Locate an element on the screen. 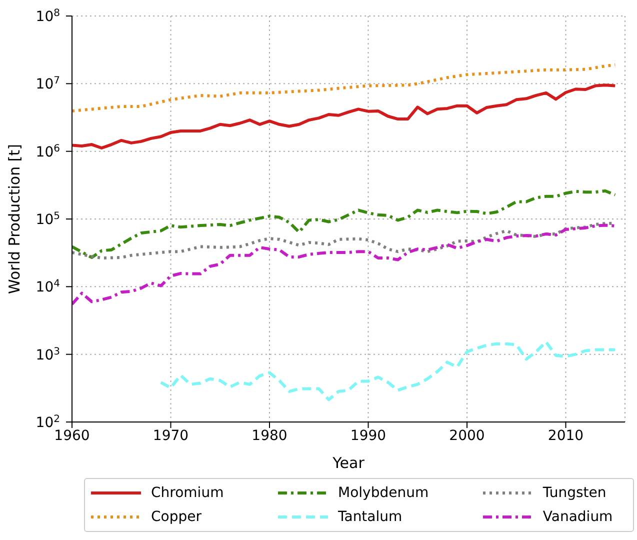  x-tick-label: 2000 is located at coordinates (467, 436).